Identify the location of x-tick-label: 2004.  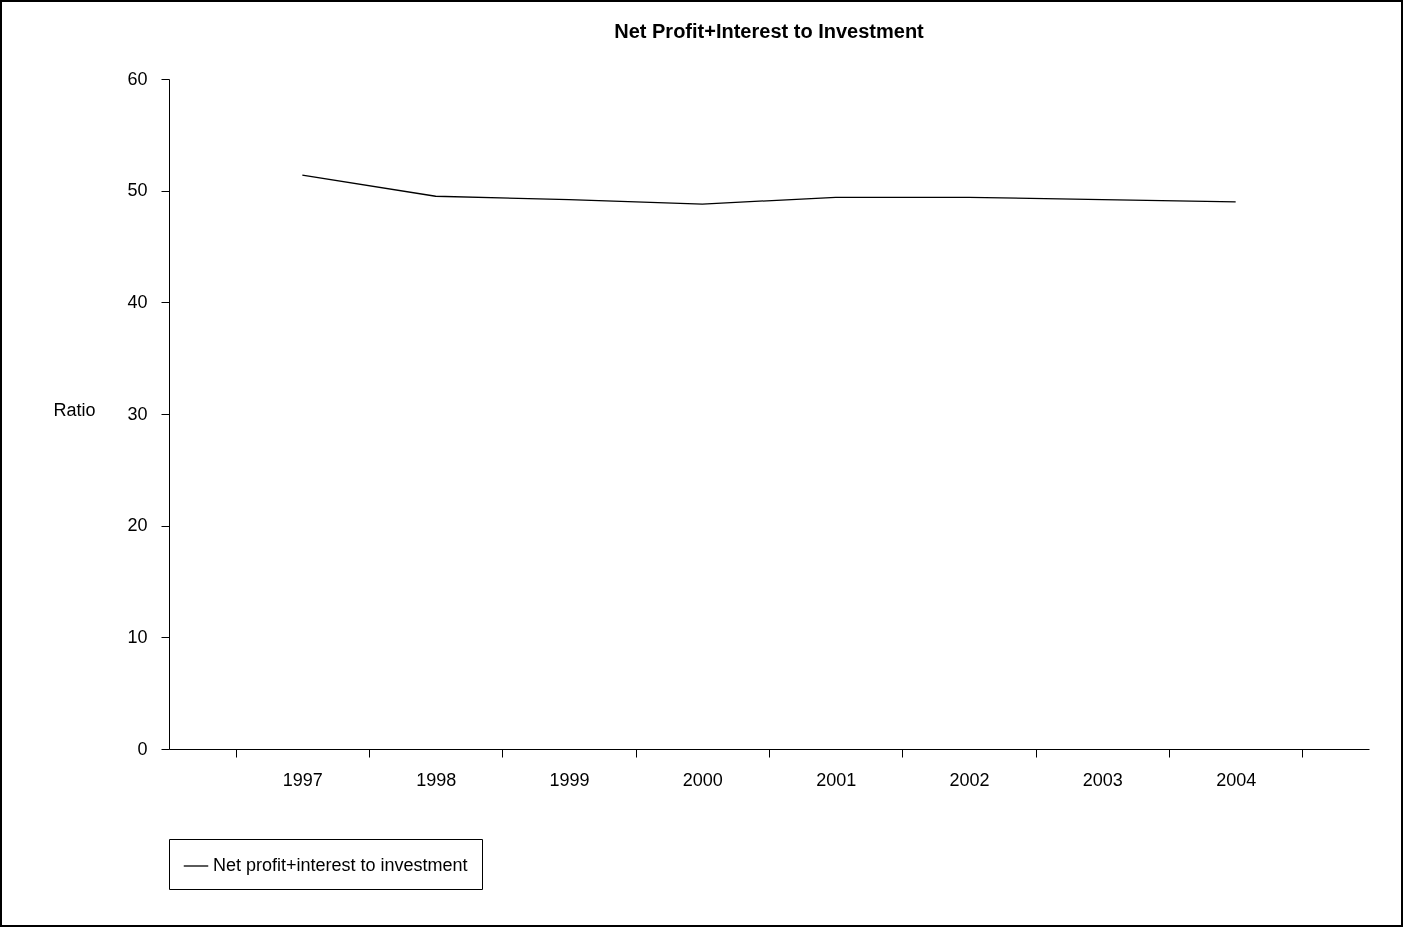
(1236, 779).